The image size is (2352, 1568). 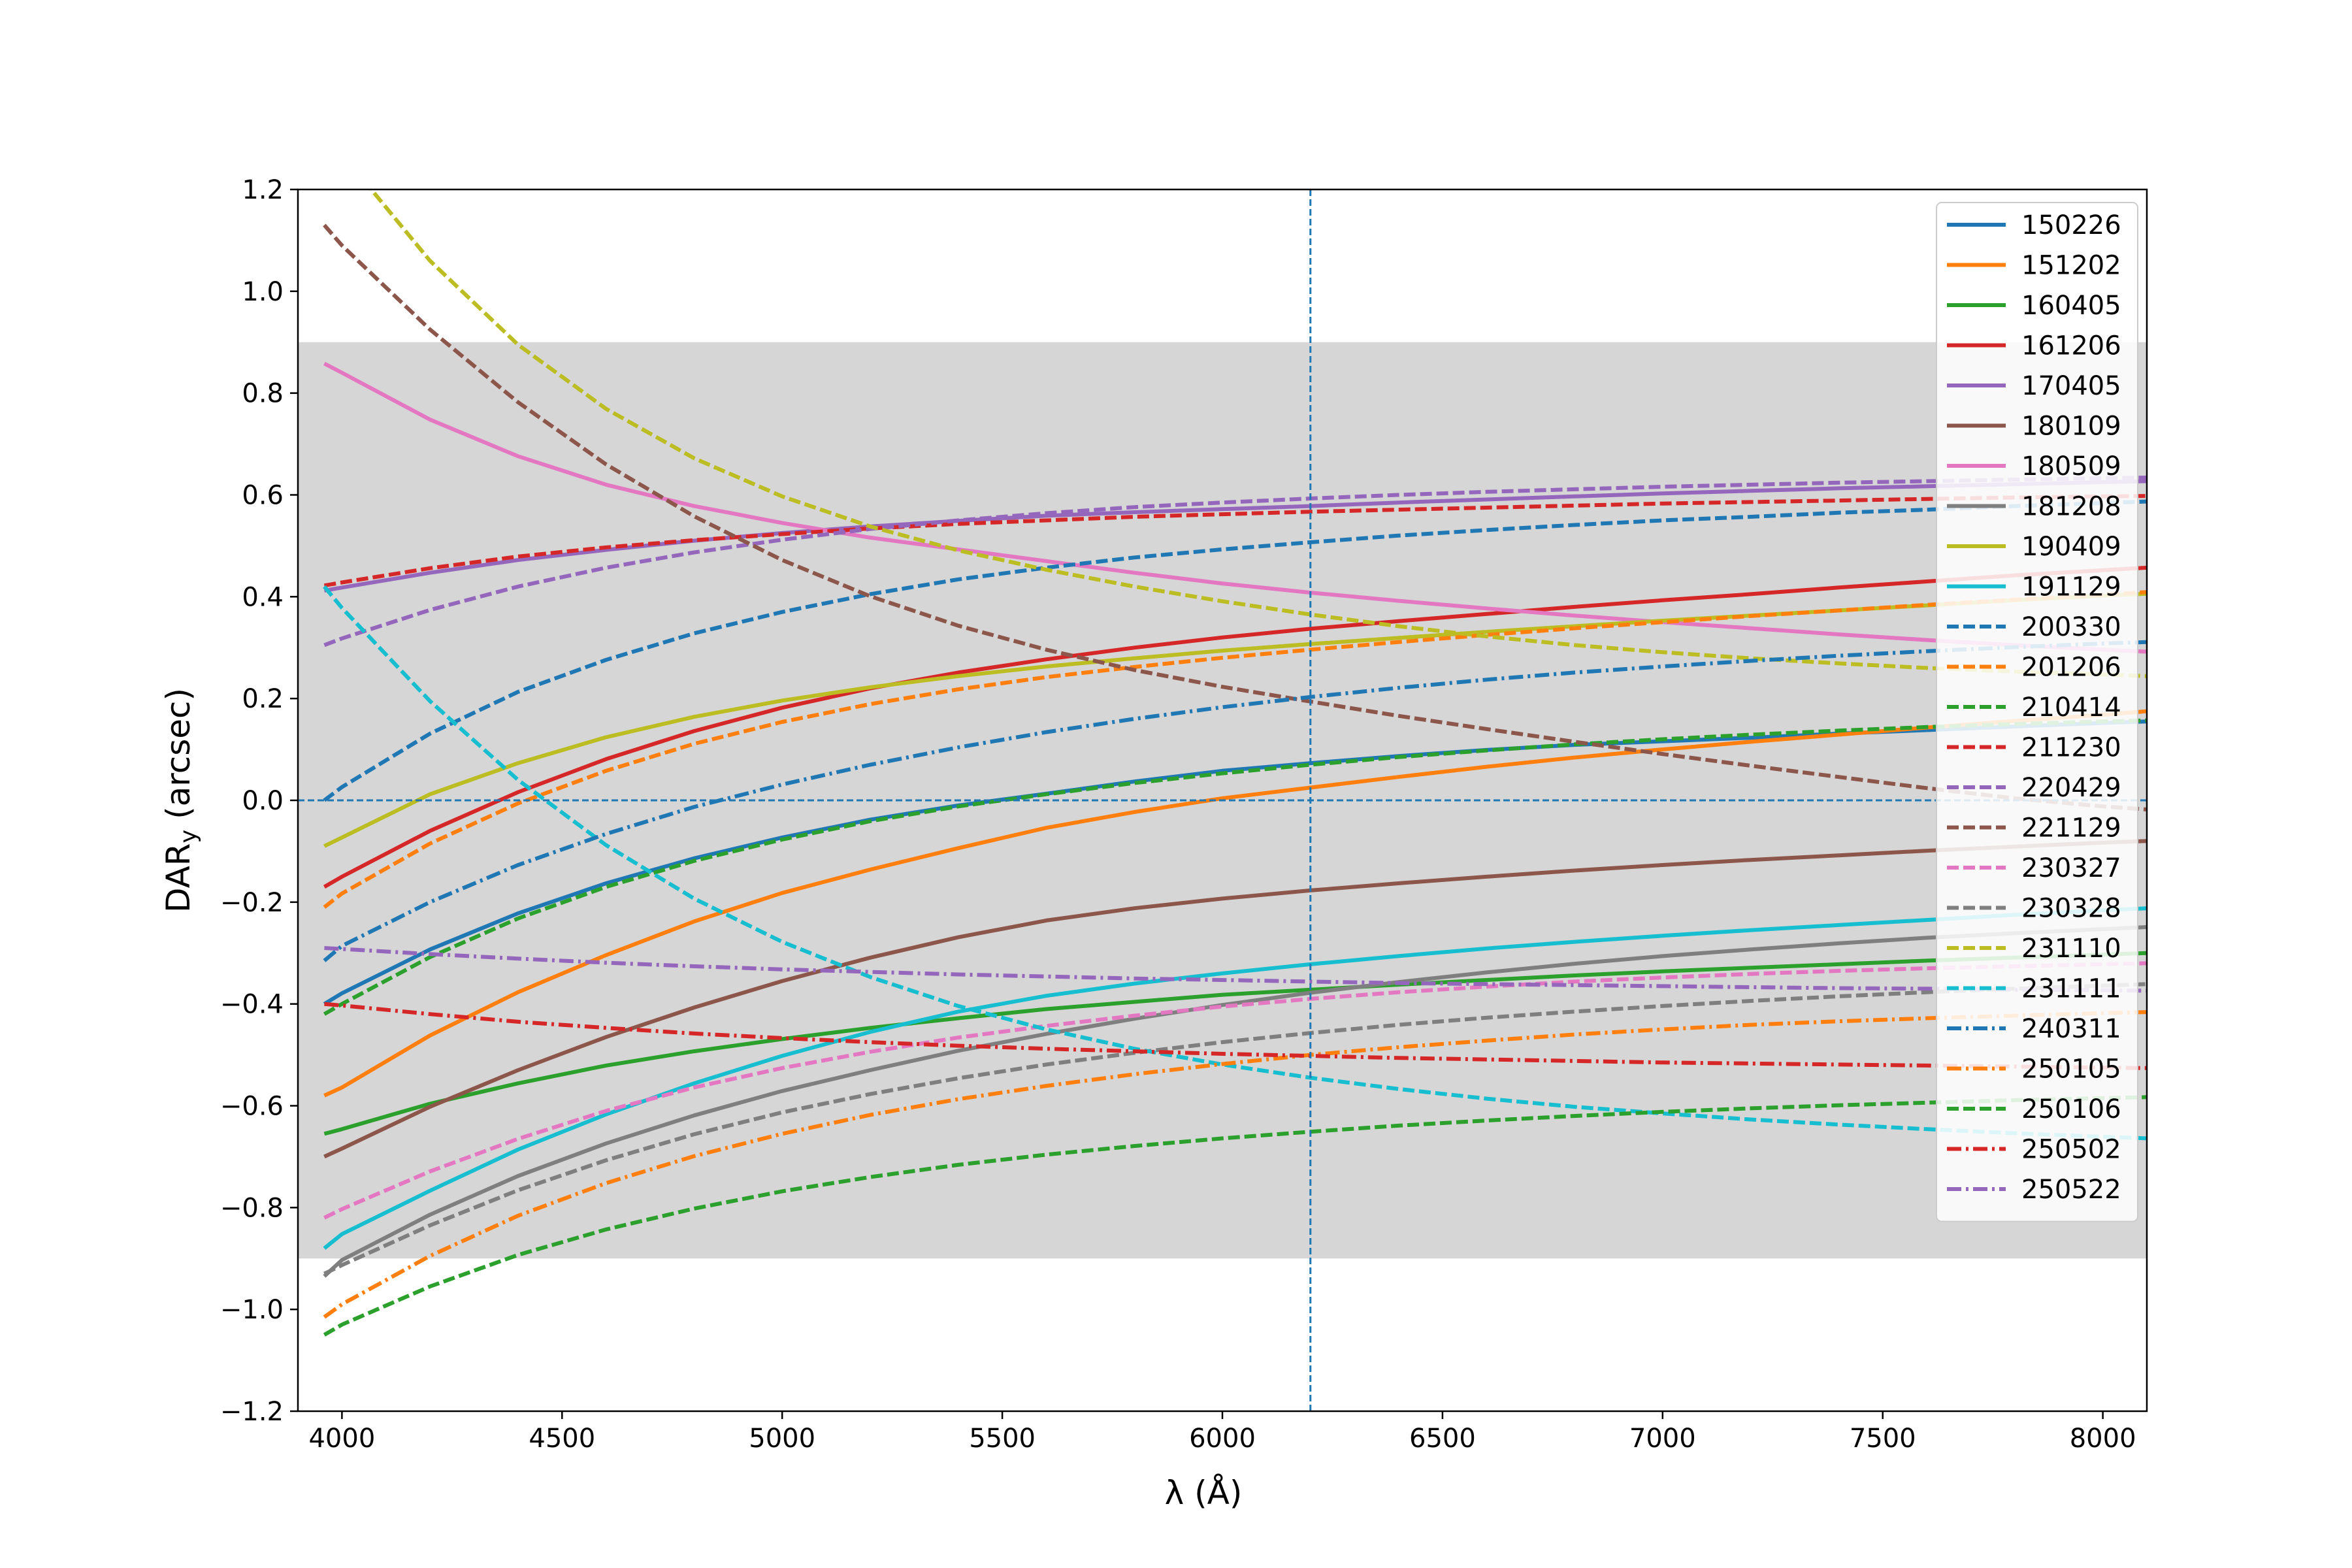 What do you see at coordinates (2071, 587) in the screenshot?
I see `legend-label-191129: 191129` at bounding box center [2071, 587].